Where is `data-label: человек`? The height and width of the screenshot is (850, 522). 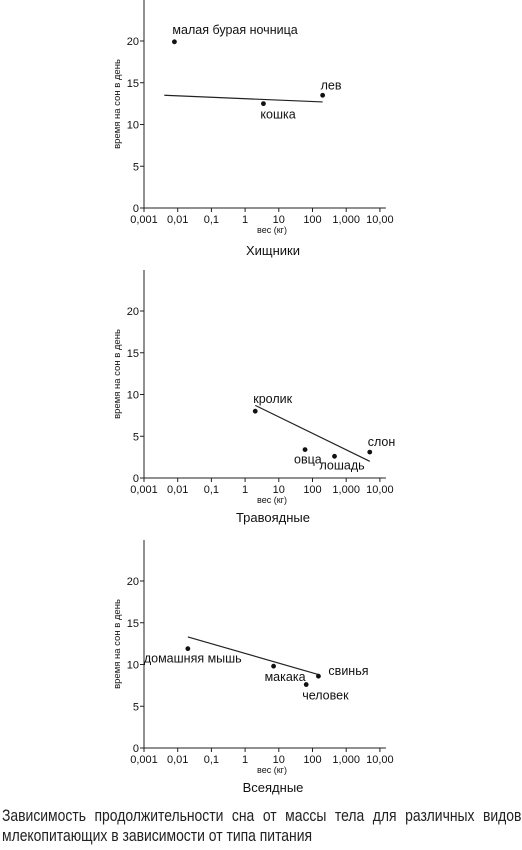
data-label: человек is located at coordinates (325, 696).